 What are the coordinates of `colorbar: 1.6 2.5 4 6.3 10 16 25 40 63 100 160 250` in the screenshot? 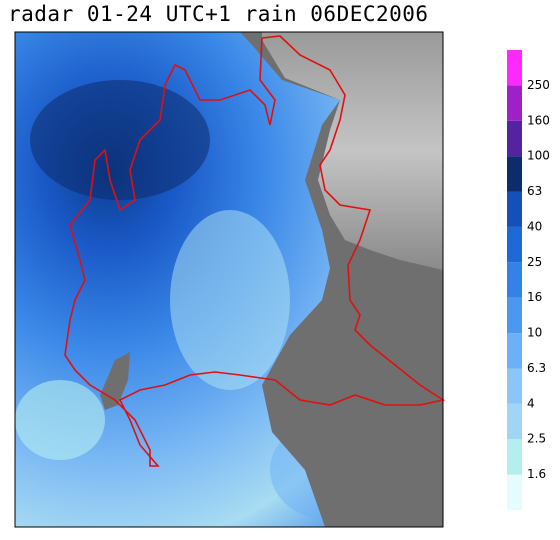 It's located at (528, 280).